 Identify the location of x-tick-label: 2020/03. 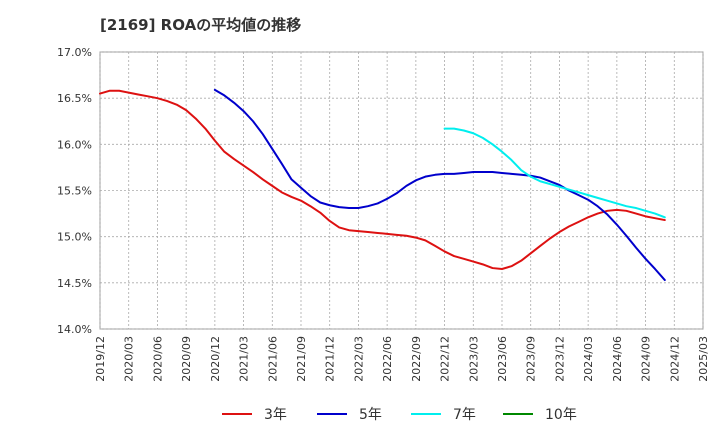
(129, 359).